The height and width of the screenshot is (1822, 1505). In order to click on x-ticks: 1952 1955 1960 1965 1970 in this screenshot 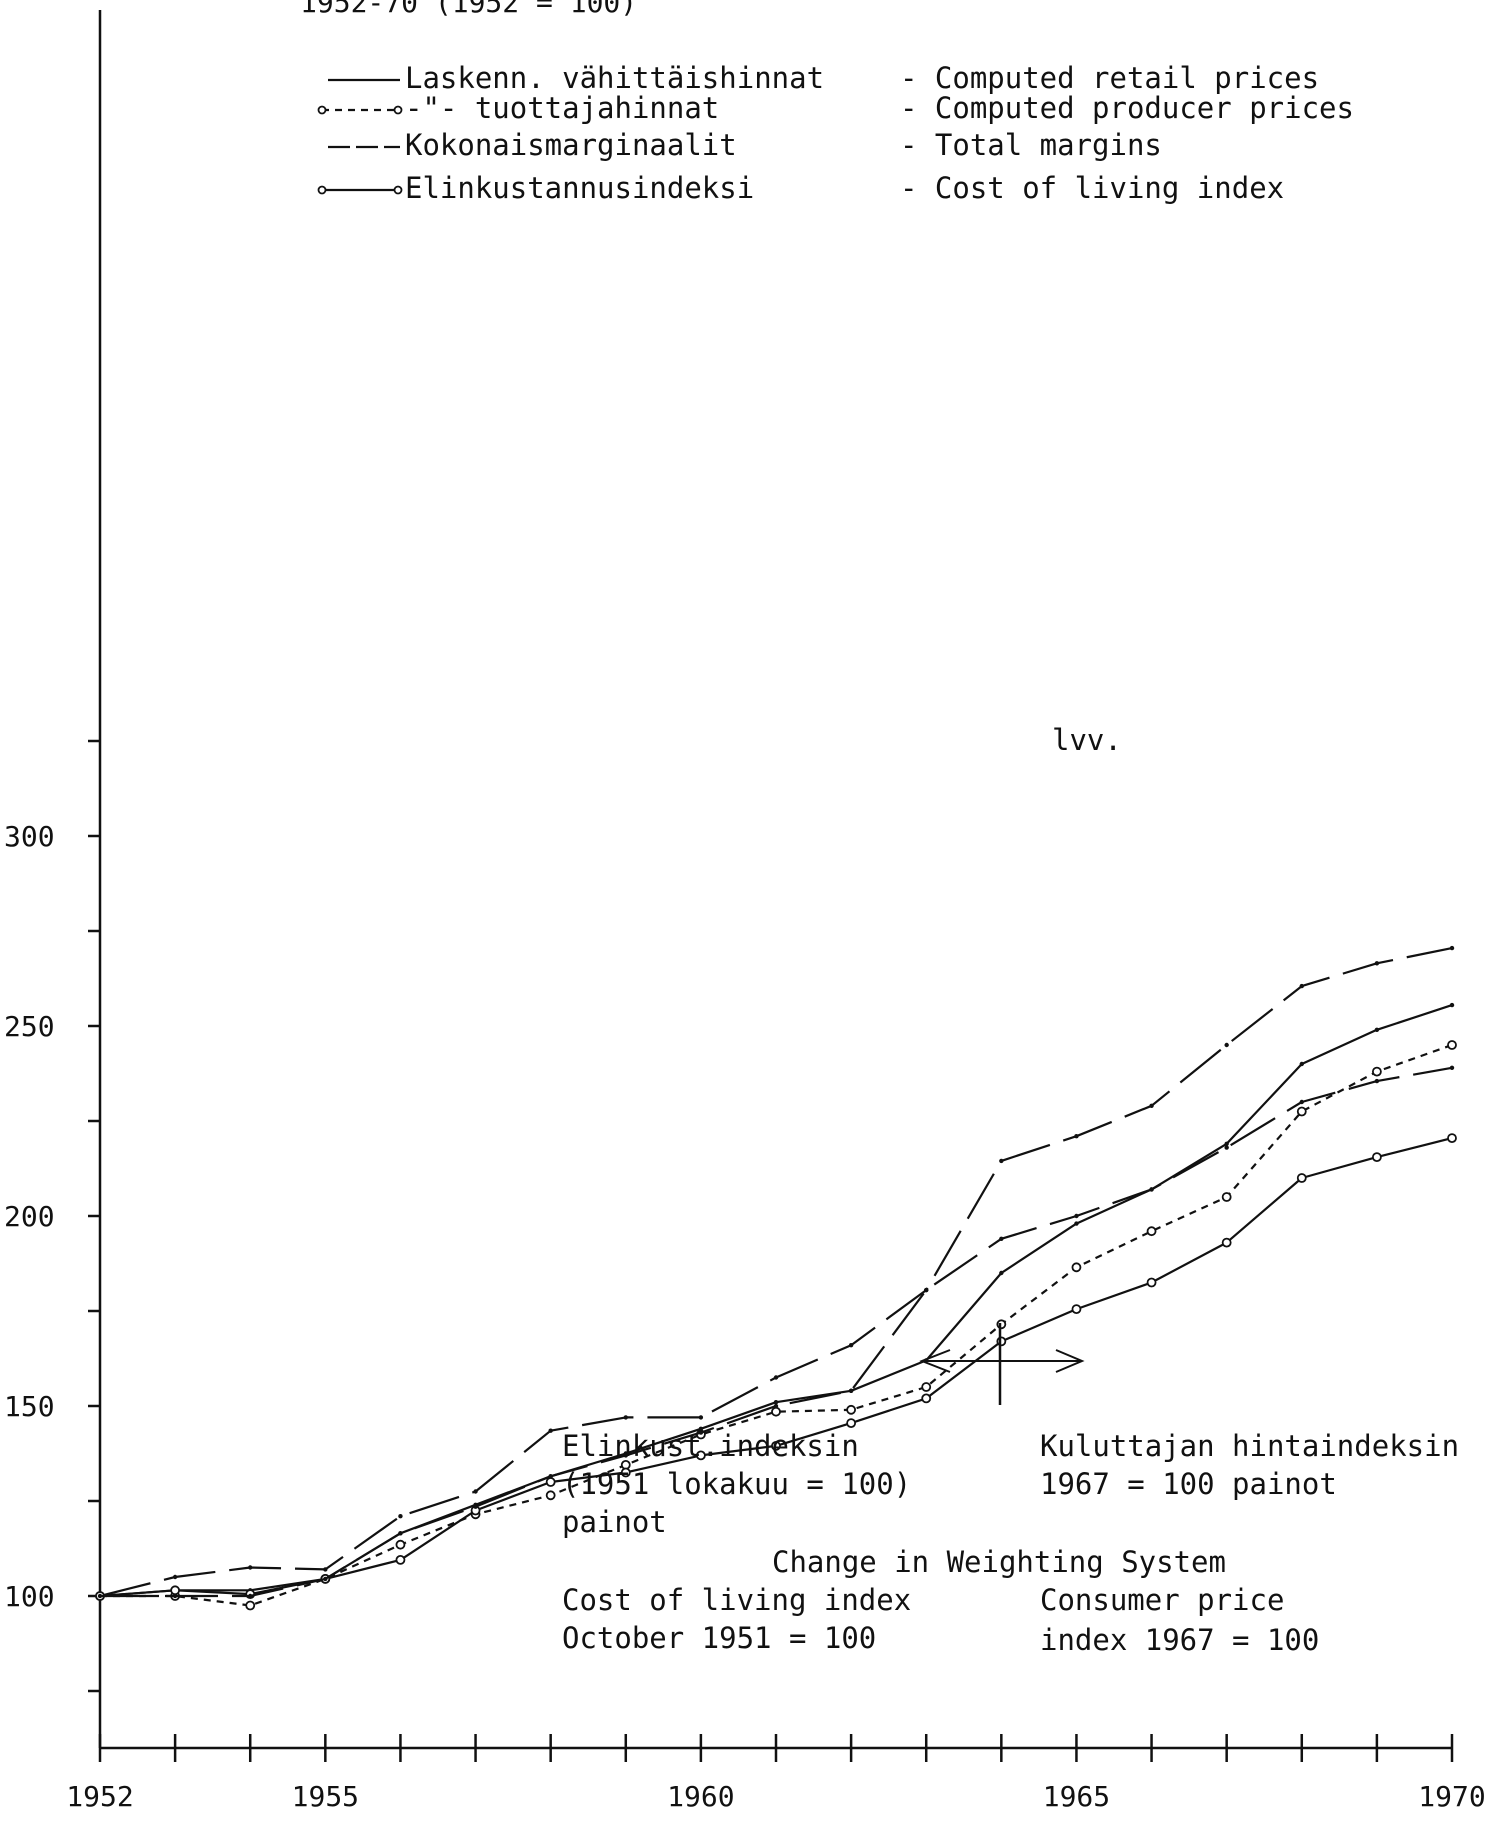, I will do `click(776, 1773)`.